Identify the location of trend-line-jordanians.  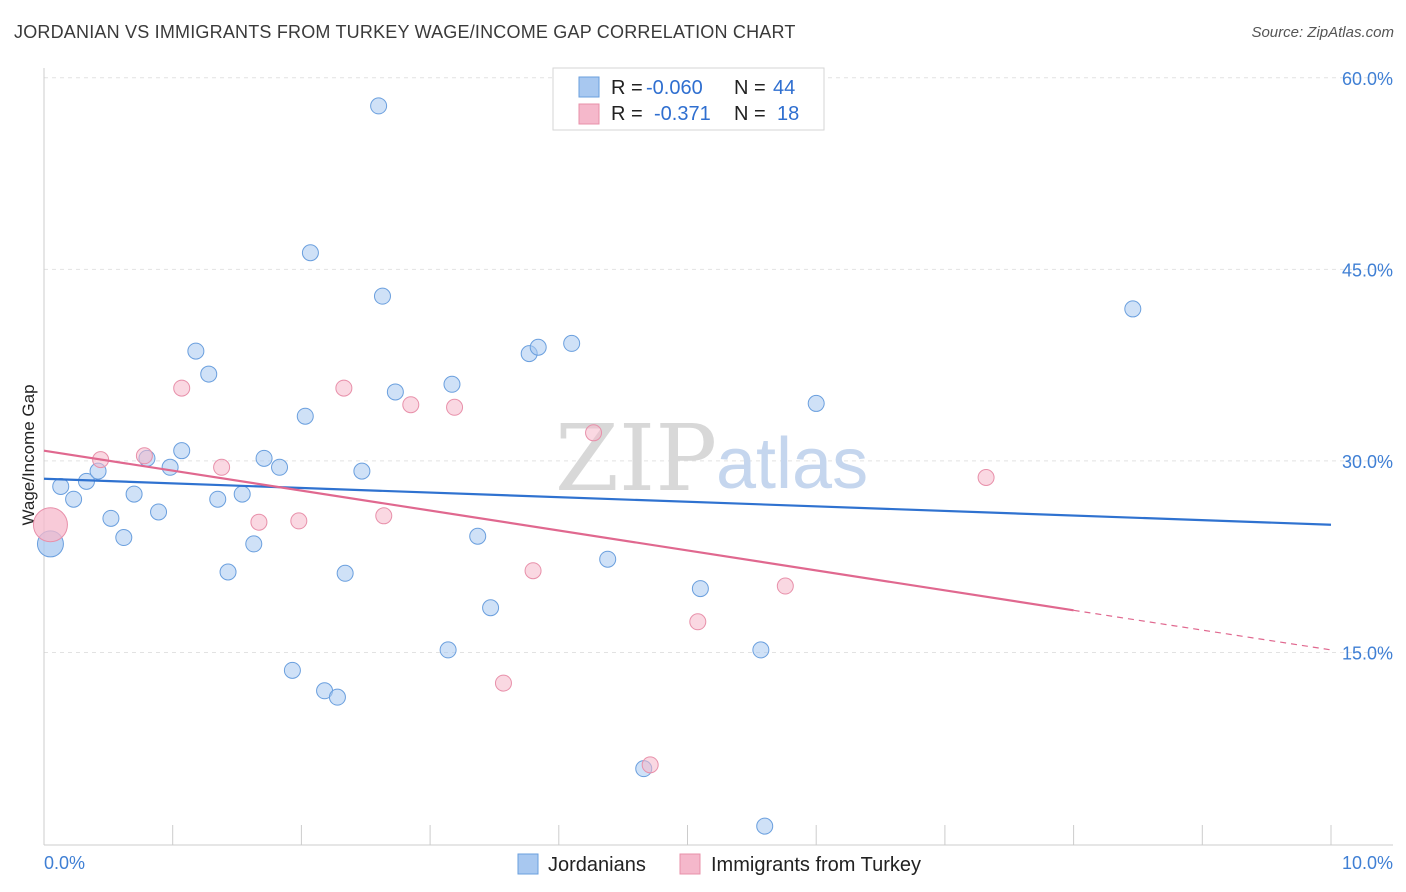
(687, 501).